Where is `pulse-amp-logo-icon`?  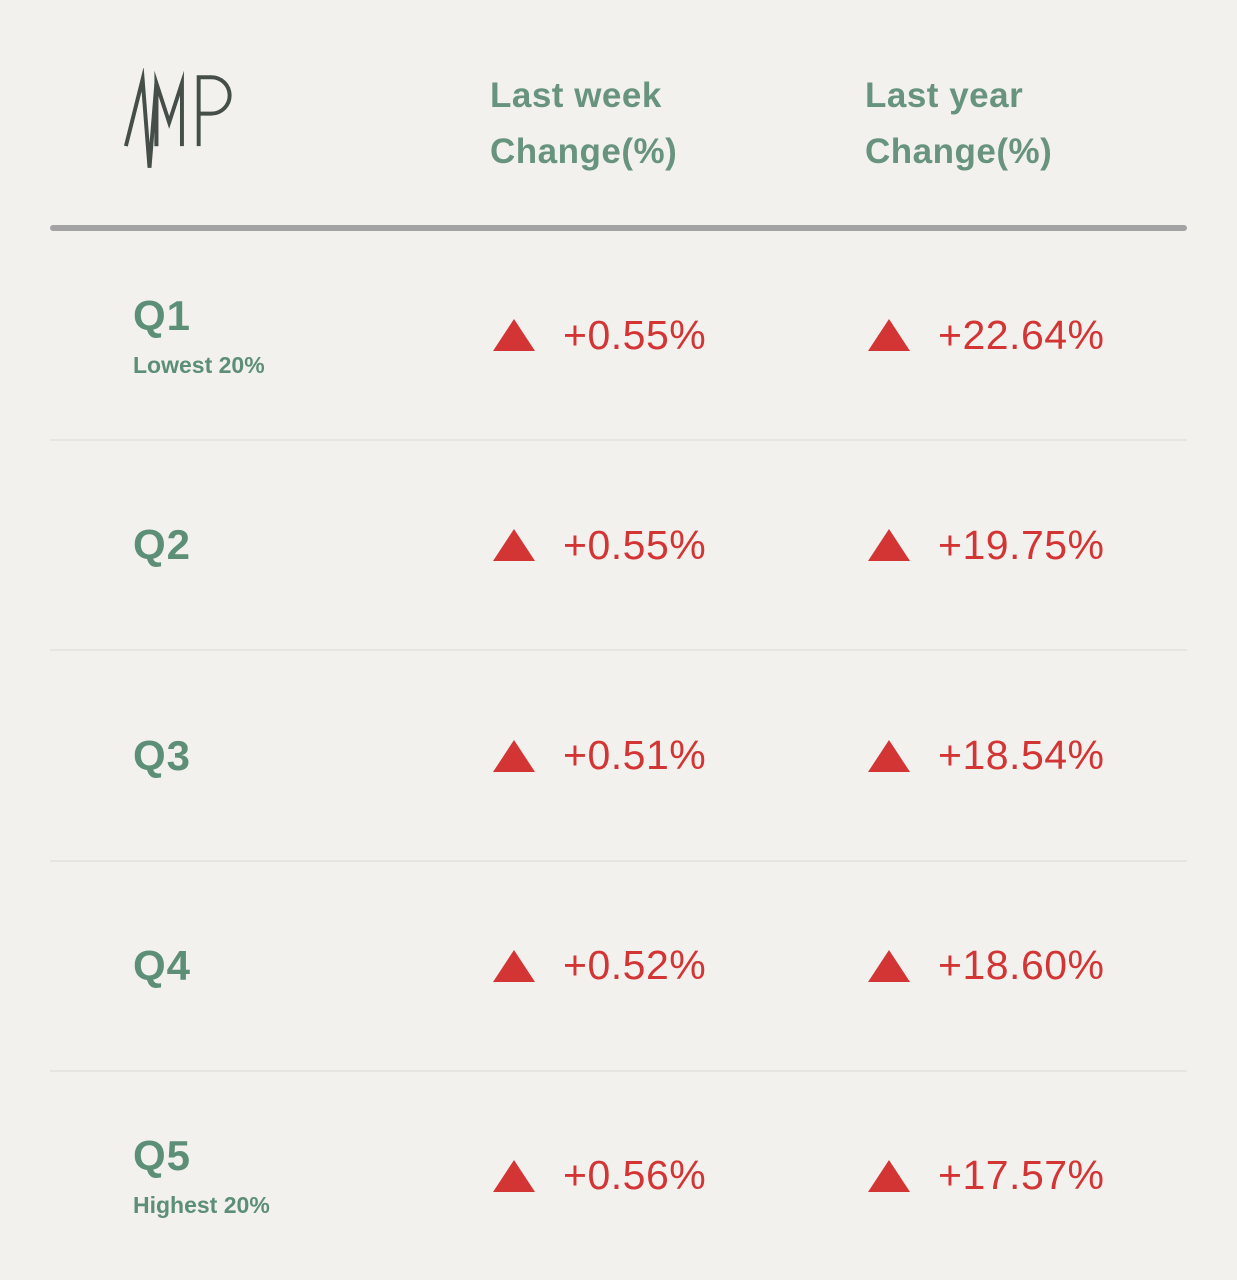
pulse-amp-logo-icon is located at coordinates (177, 118).